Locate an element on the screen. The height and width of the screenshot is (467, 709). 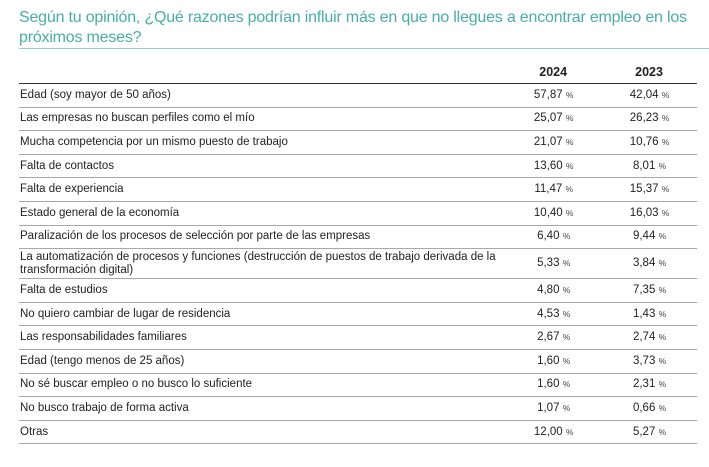
value-2024: 21,07 % is located at coordinates (553, 142).